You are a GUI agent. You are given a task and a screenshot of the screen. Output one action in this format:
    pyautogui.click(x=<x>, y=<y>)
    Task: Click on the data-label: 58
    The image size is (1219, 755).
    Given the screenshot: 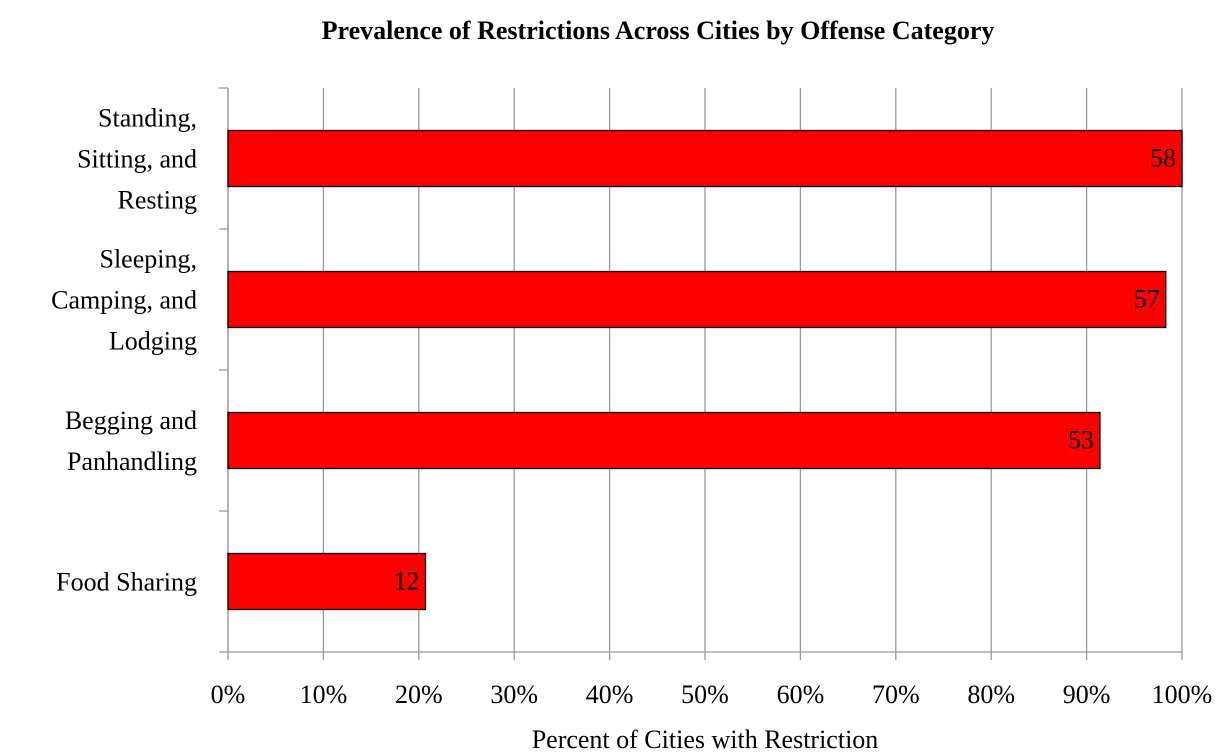 What is the action you would take?
    pyautogui.click(x=1163, y=157)
    